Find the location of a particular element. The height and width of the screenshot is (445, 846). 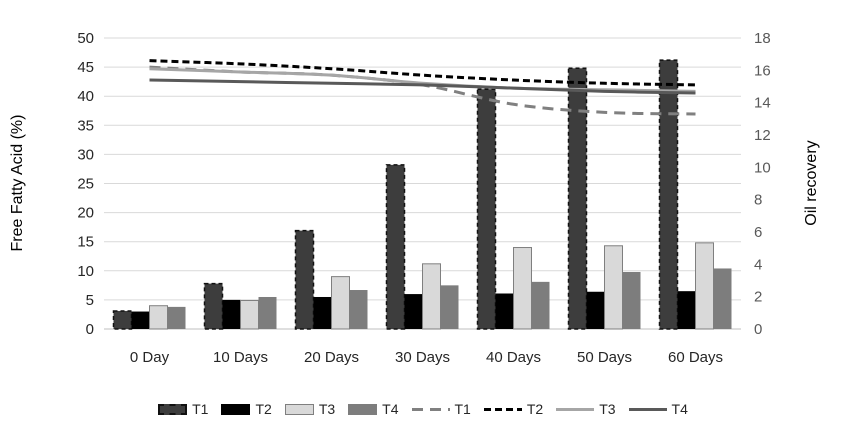

legend-bar-swatch-t2 is located at coordinates (236, 409).